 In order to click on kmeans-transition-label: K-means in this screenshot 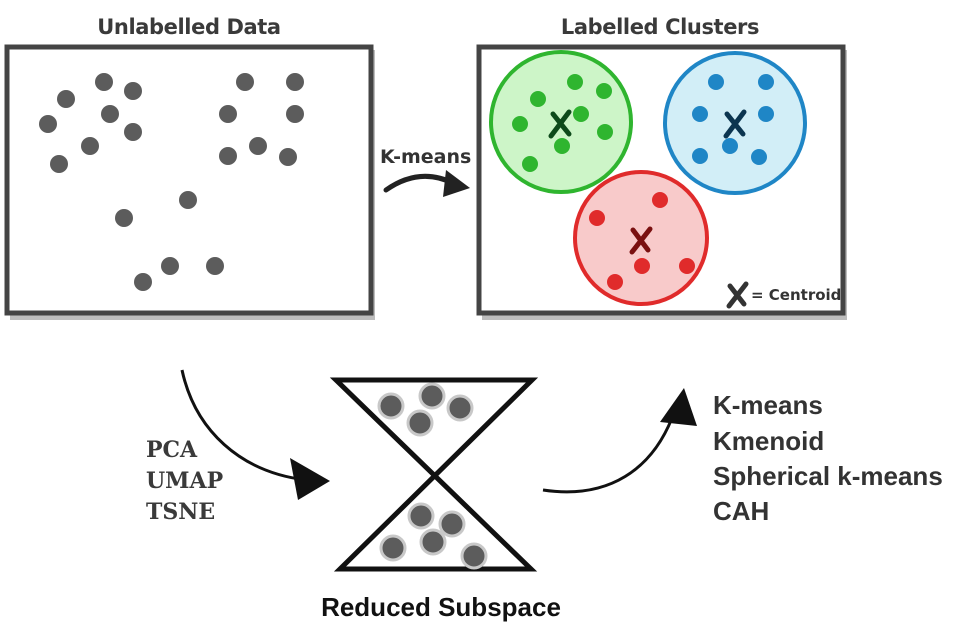, I will do `click(425, 157)`.